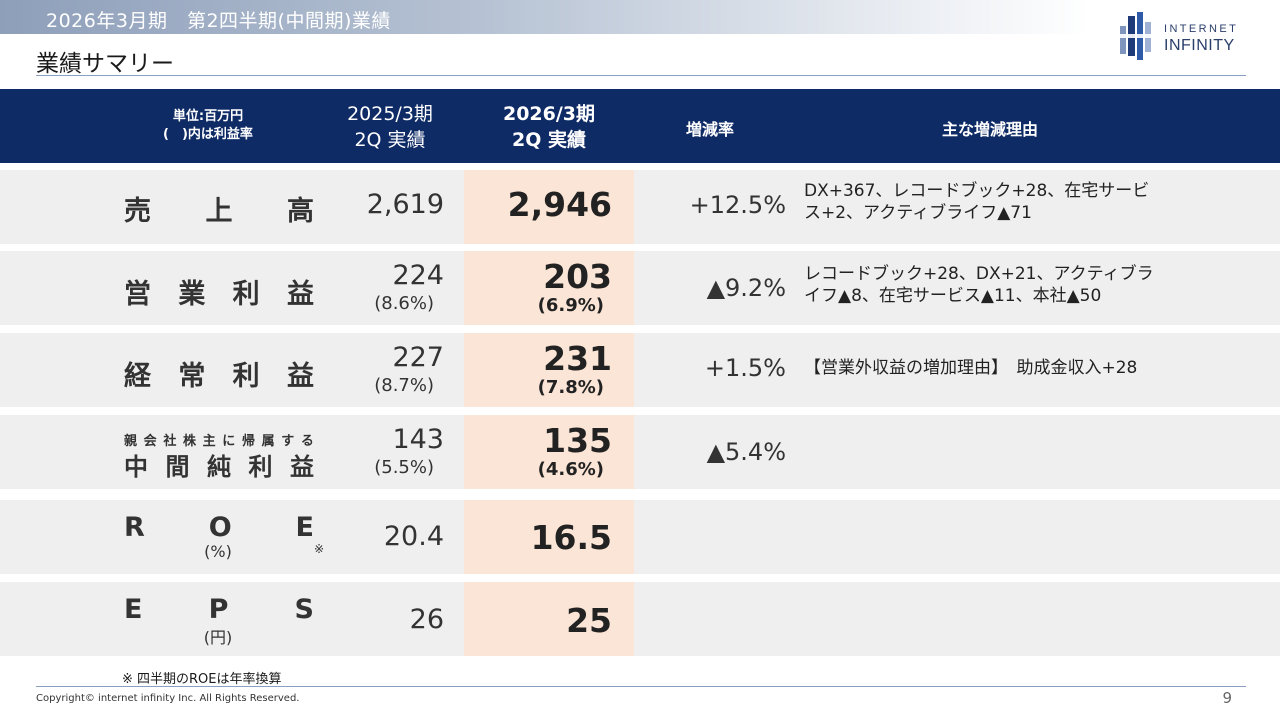 The image size is (1280, 720). Describe the element at coordinates (559, 204) in the screenshot. I see `value-2026: 2,946` at that location.